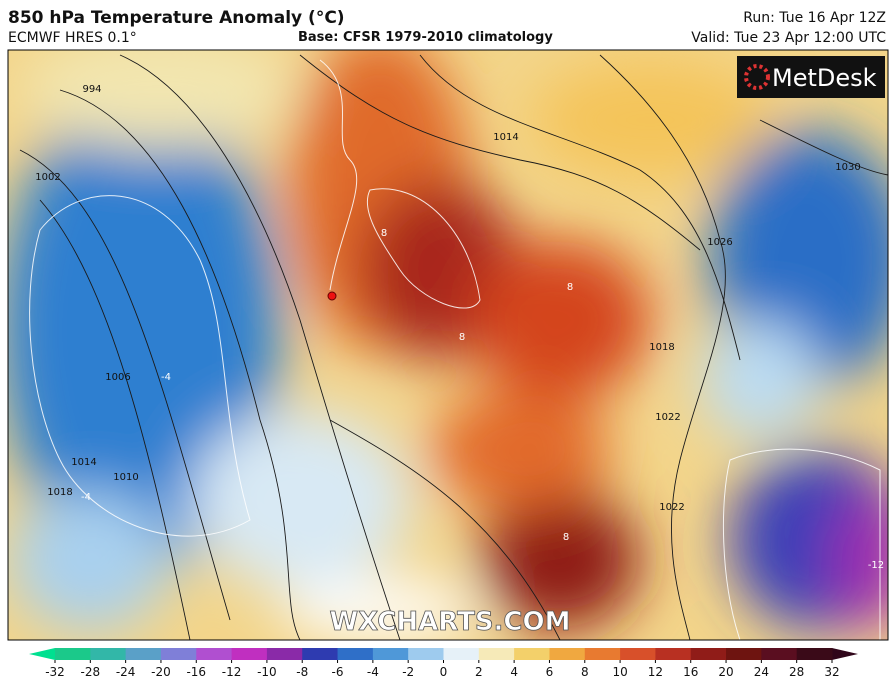  I want to click on base: Base: CFSR 1979-2010 climatology, so click(425, 37).